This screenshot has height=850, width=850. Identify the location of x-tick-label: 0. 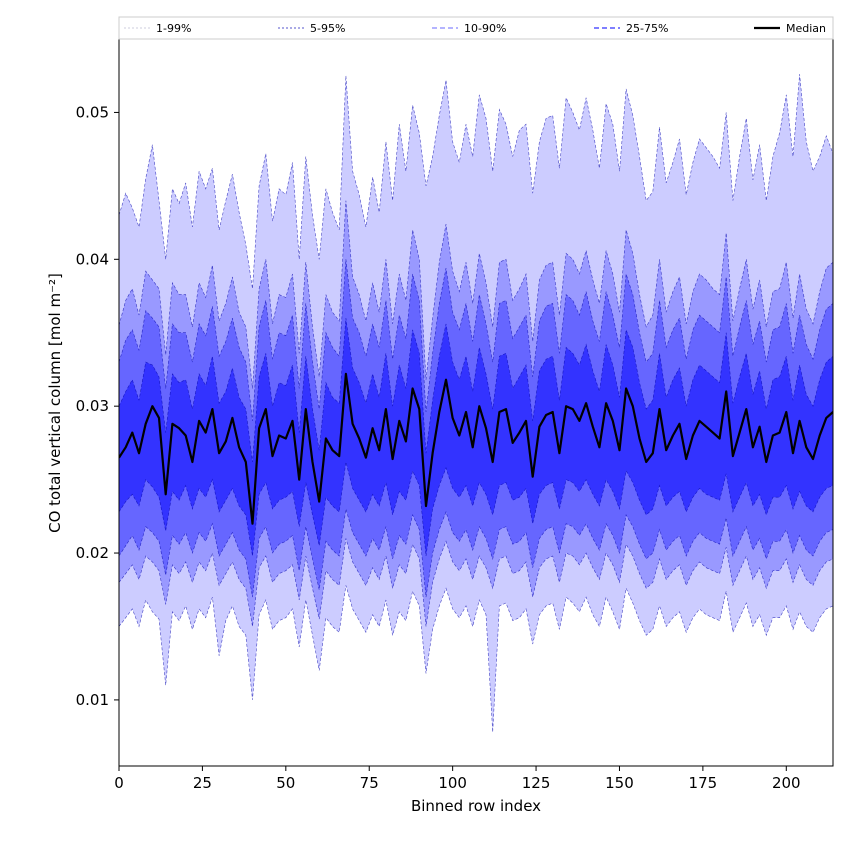
(119, 783).